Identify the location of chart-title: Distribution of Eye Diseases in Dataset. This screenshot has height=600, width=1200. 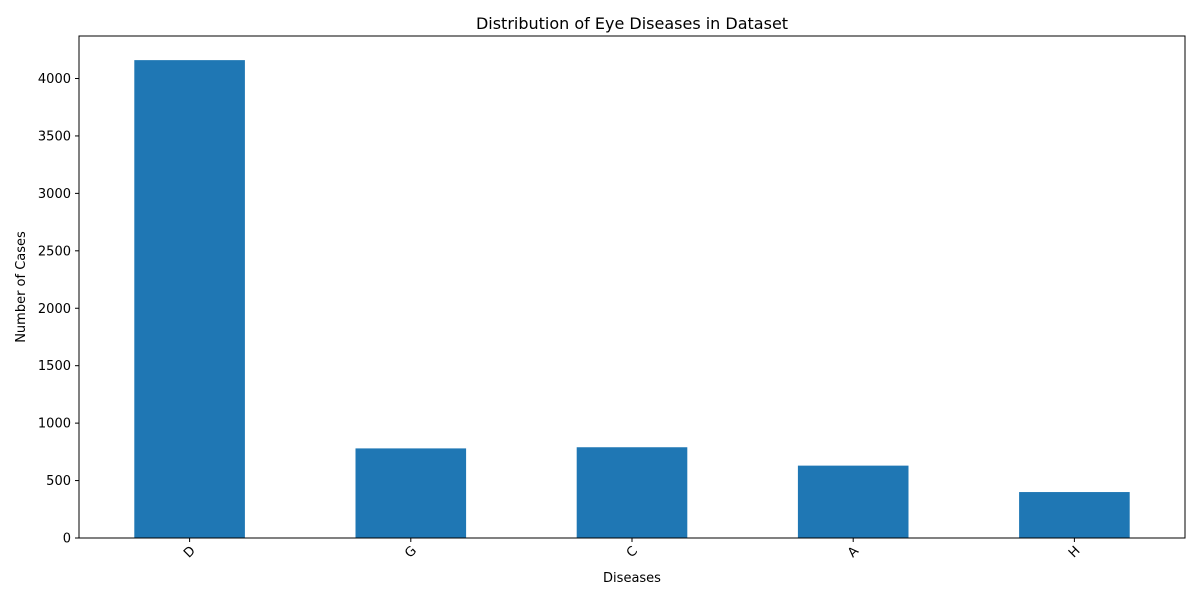
(632, 23).